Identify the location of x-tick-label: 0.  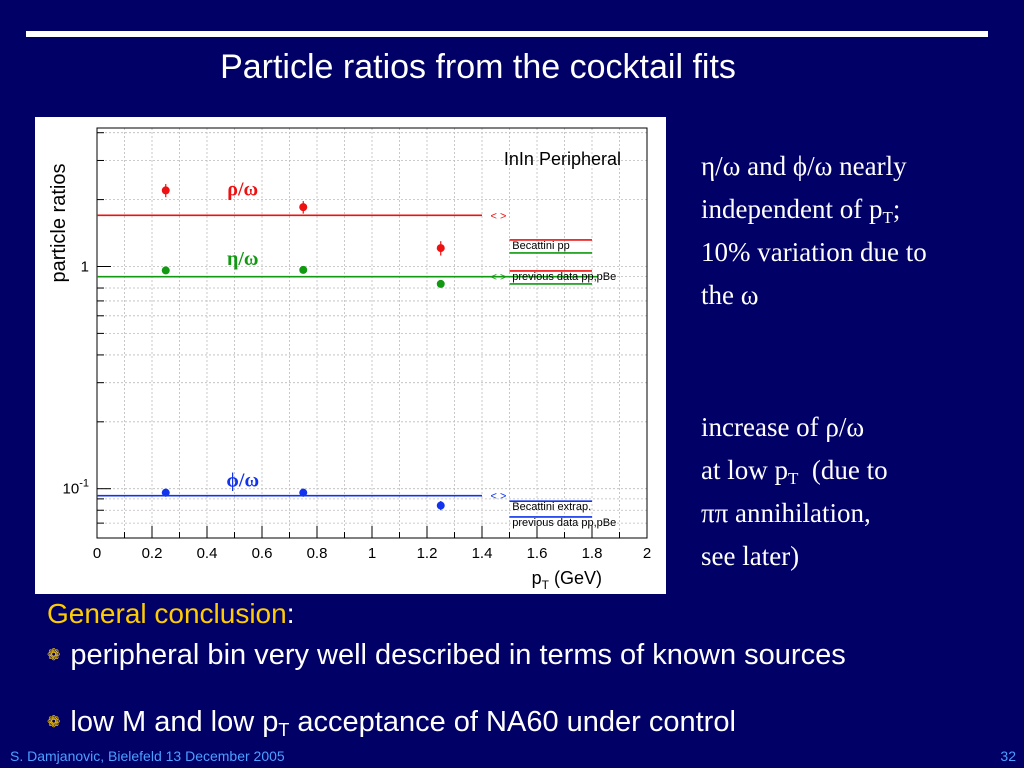
(97, 553).